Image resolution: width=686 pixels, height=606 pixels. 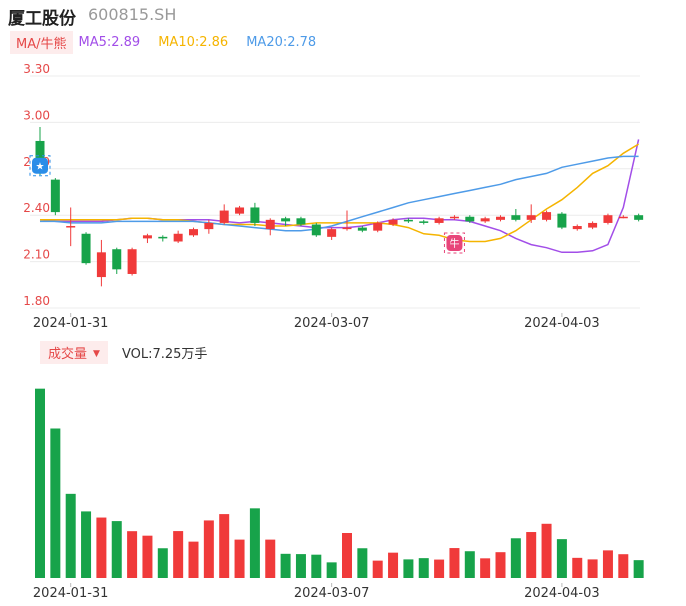 What do you see at coordinates (36, 301) in the screenshot?
I see `y-tick-label: 1.80` at bounding box center [36, 301].